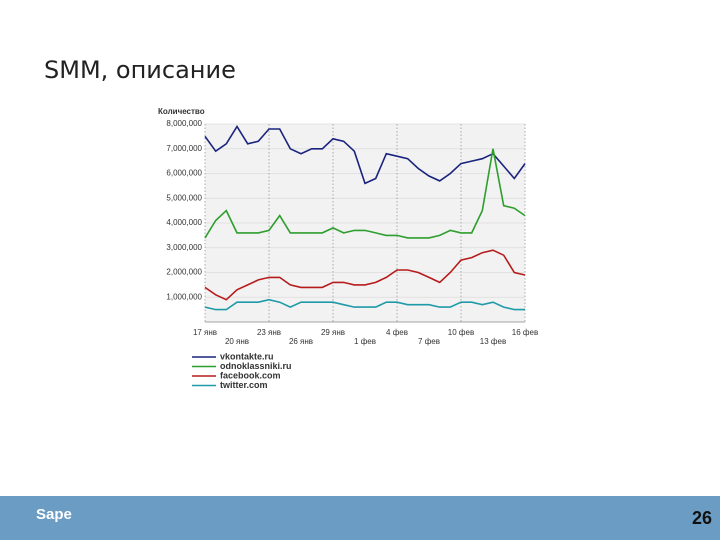  Describe the element at coordinates (237, 341) in the screenshot. I see `x-tick-label: 20 янв` at that location.